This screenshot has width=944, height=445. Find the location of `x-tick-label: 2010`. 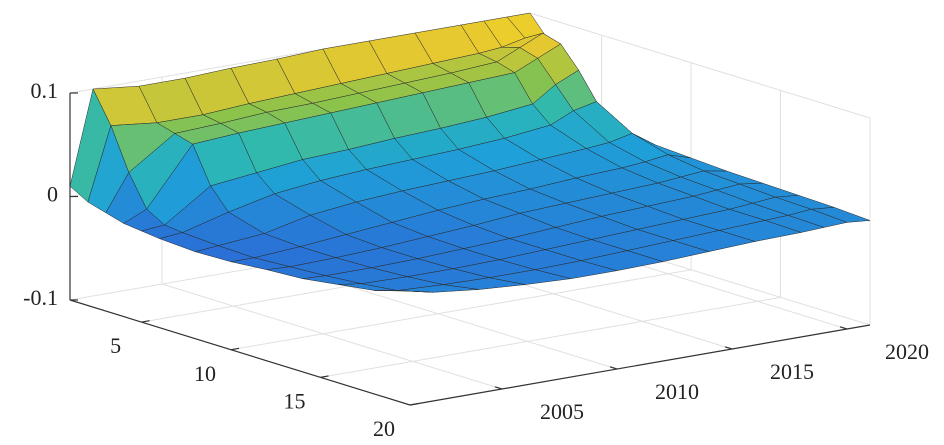

x-tick-label: 2010 is located at coordinates (677, 391).